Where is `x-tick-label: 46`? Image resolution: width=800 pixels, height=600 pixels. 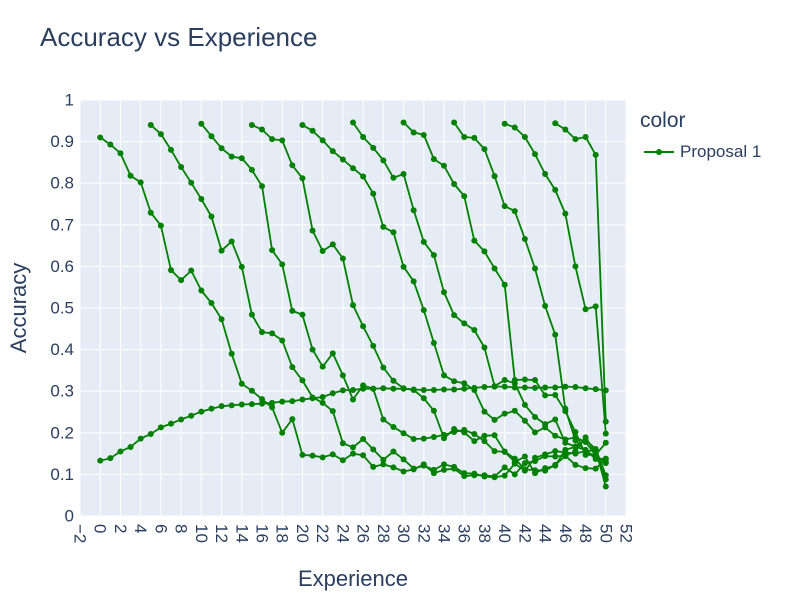
x-tick-label: 46 is located at coordinates (565, 533).